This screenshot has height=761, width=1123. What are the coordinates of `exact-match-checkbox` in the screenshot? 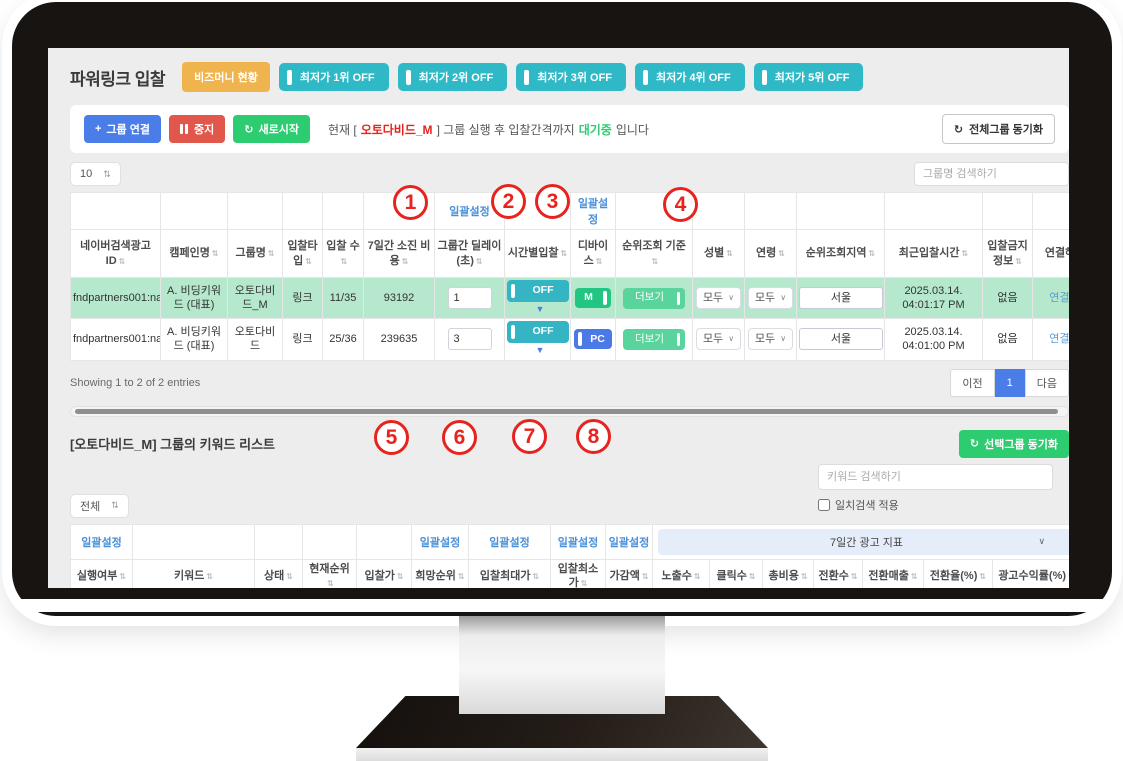 It's located at (824, 504).